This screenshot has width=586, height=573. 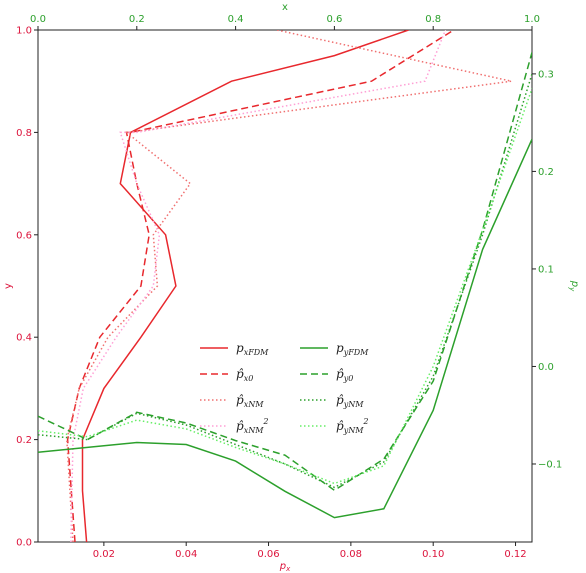 What do you see at coordinates (574, 286) in the screenshot?
I see `right-axis-label: py` at bounding box center [574, 286].